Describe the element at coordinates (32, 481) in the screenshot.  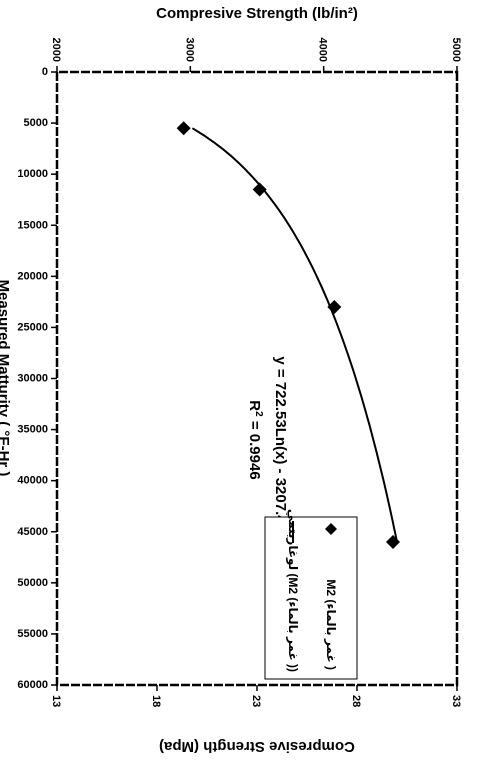
I see `x-tick-label: 40000` at that location.